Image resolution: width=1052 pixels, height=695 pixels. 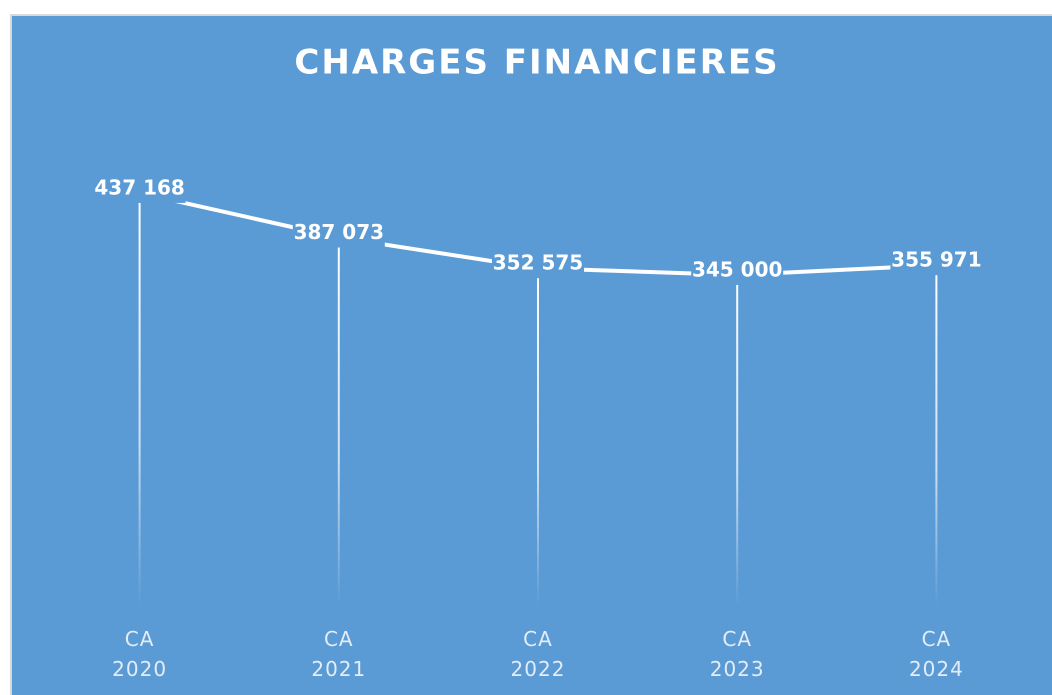 I want to click on data-label: 352 575, so click(x=538, y=263).